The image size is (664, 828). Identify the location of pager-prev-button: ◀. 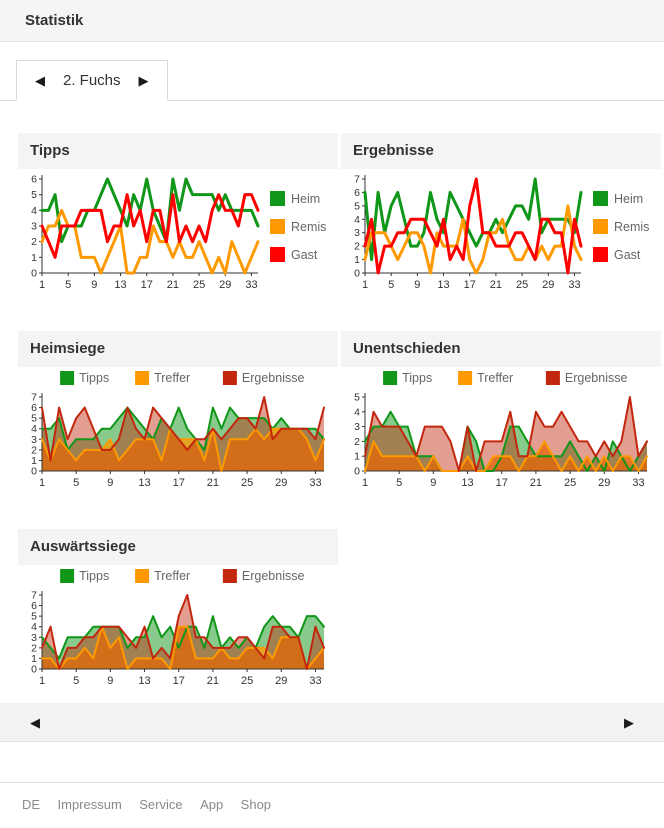
(35, 722).